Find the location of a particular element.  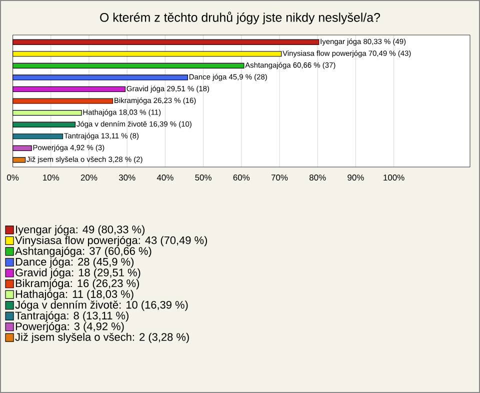

x-tick-label: 40% is located at coordinates (165, 177).